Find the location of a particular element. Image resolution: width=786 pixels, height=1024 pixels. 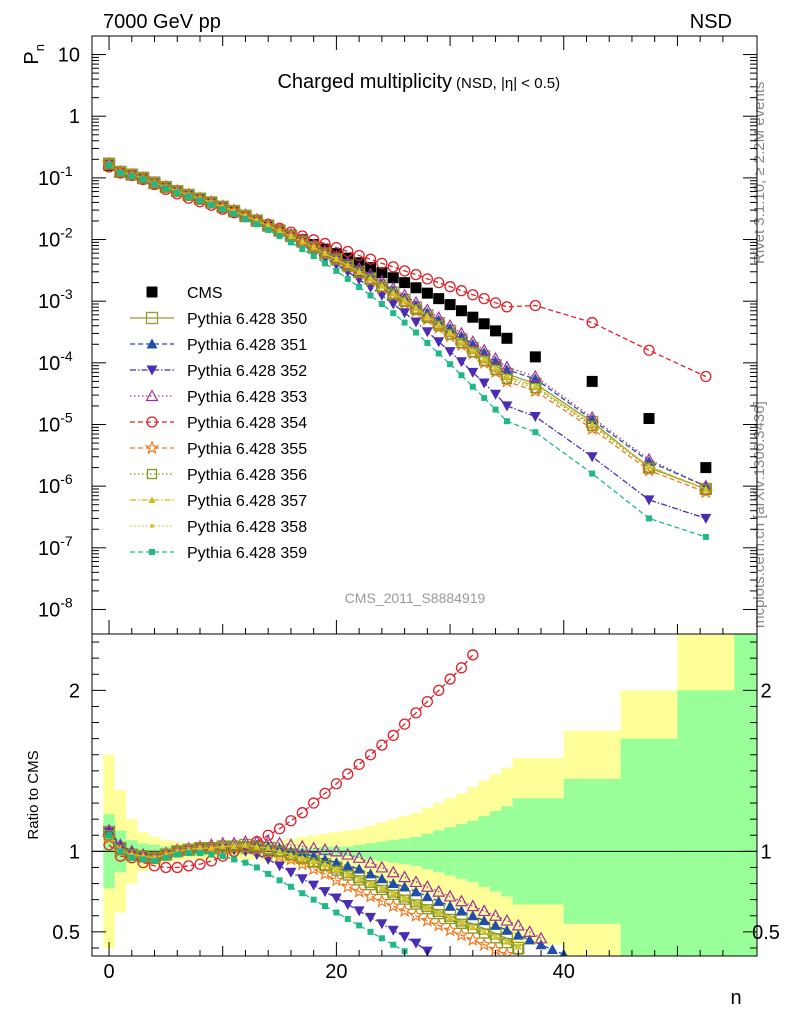

main-y-tick-label-1: 1 is located at coordinates (74, 117).